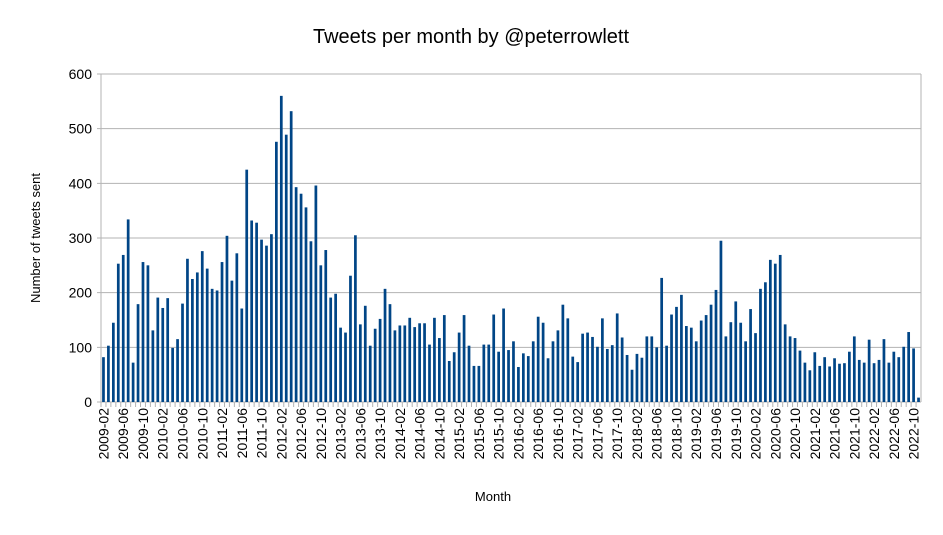  What do you see at coordinates (242, 433) in the screenshot?
I see `x-tick-label: 2011-06` at bounding box center [242, 433].